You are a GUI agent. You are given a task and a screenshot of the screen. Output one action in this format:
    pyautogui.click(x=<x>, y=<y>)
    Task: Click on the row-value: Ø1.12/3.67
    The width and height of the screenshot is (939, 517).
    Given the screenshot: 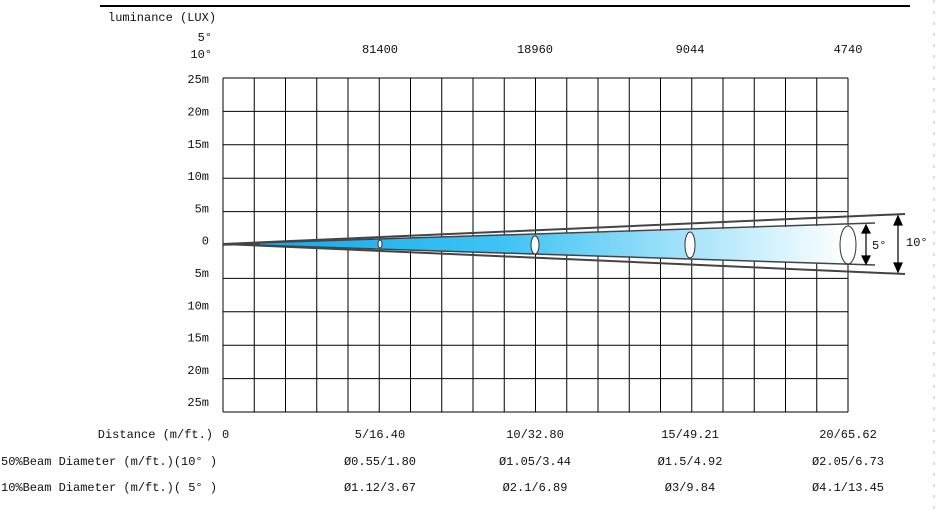 What is the action you would take?
    pyautogui.click(x=380, y=488)
    